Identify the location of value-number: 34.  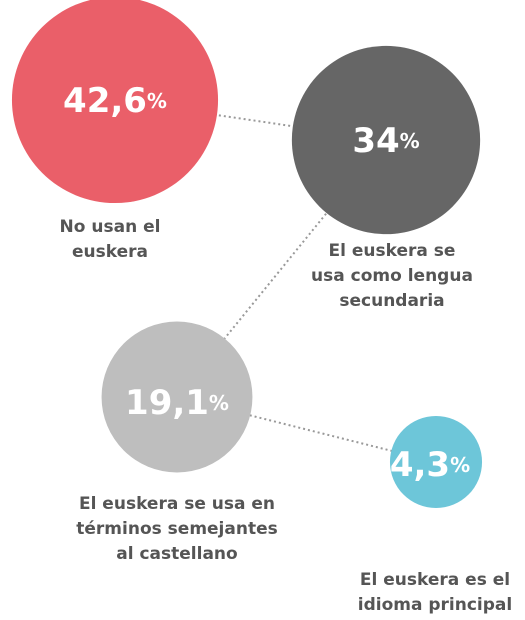
(375, 141).